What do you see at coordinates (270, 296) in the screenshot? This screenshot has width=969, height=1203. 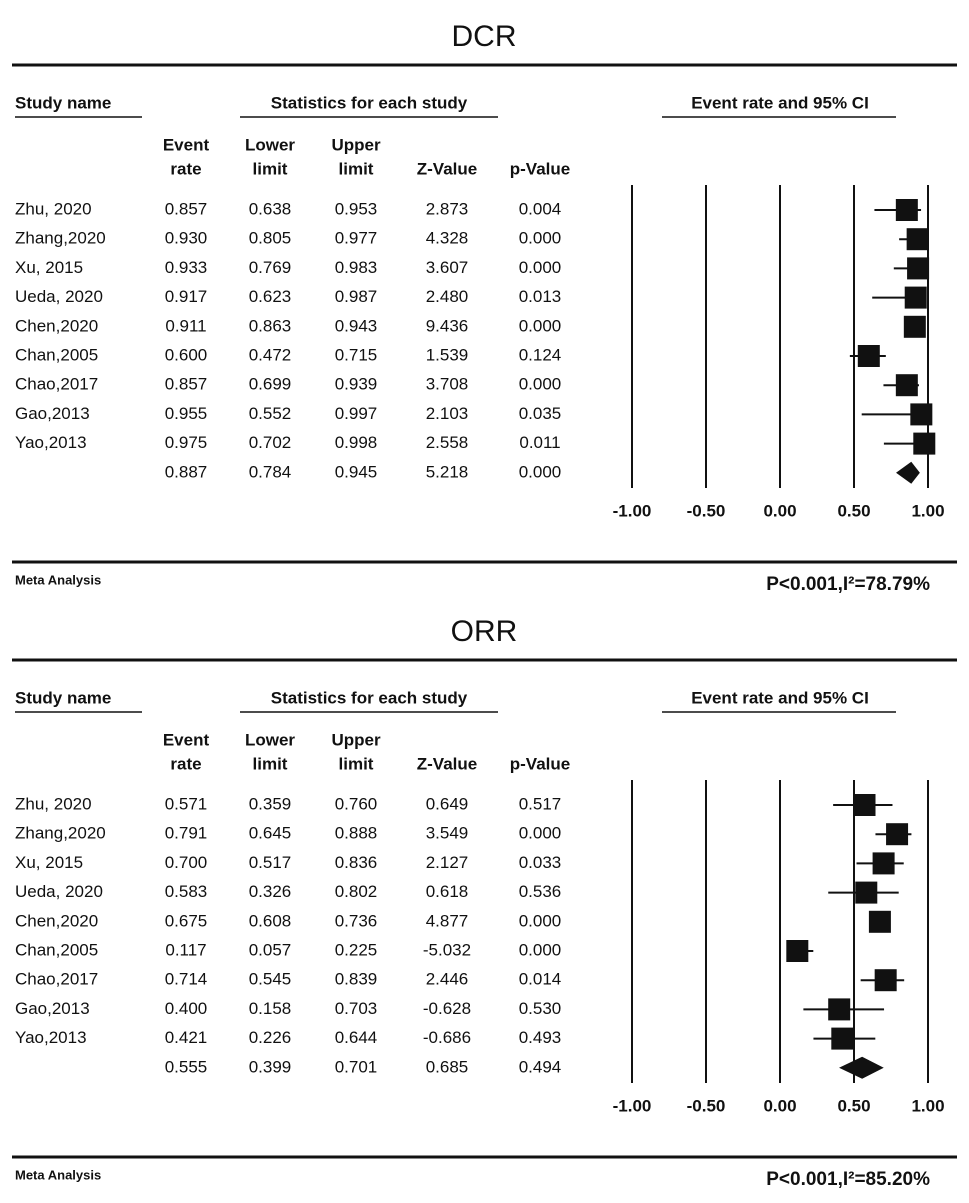 I see `cell: 0.623` at bounding box center [270, 296].